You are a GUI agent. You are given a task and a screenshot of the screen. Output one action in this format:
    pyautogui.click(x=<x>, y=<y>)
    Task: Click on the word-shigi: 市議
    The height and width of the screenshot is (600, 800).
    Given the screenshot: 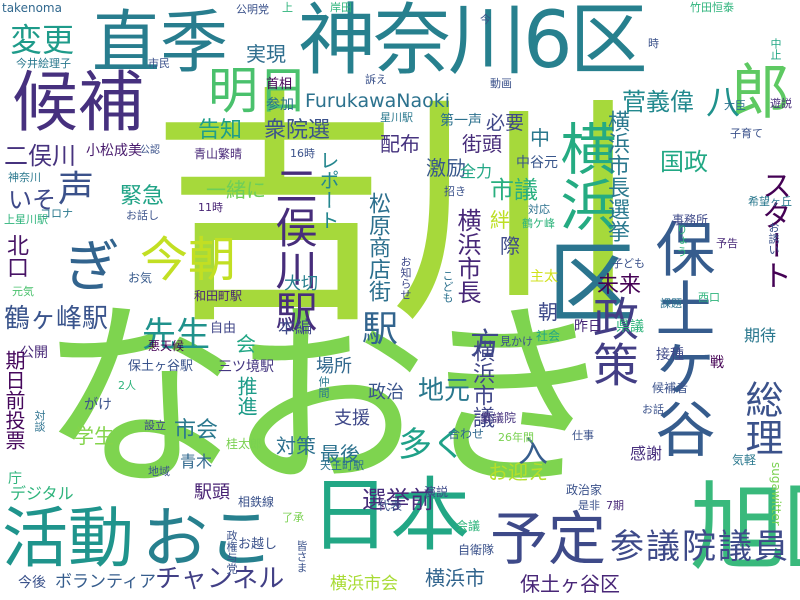 What is the action you would take?
    pyautogui.click(x=514, y=190)
    